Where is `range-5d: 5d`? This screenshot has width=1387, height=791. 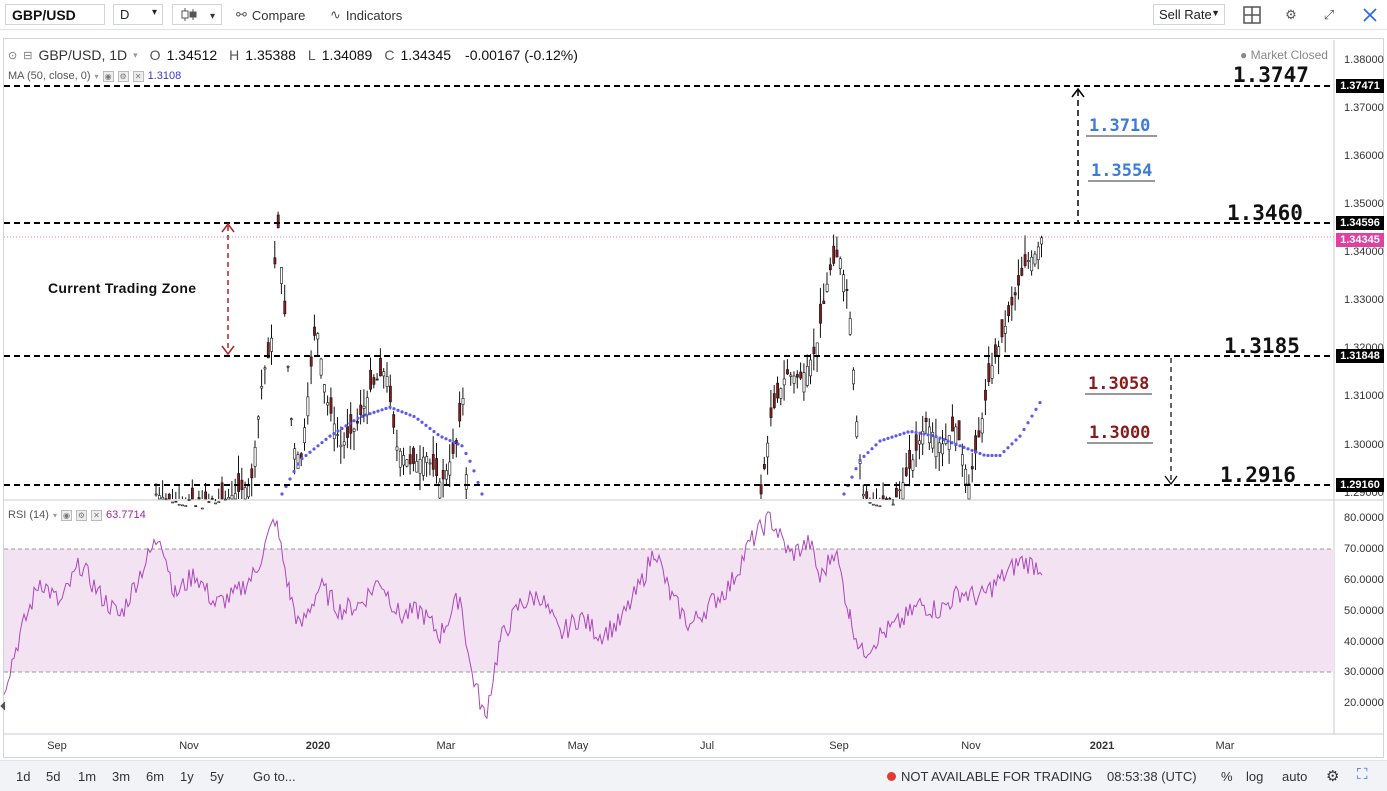
range-5d: 5d is located at coordinates (53, 776).